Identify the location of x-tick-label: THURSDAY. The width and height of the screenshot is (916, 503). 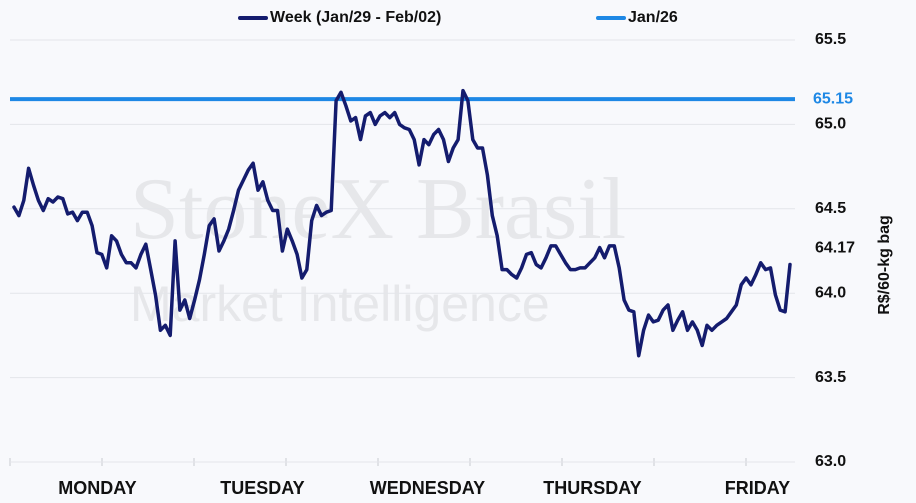
(592, 488).